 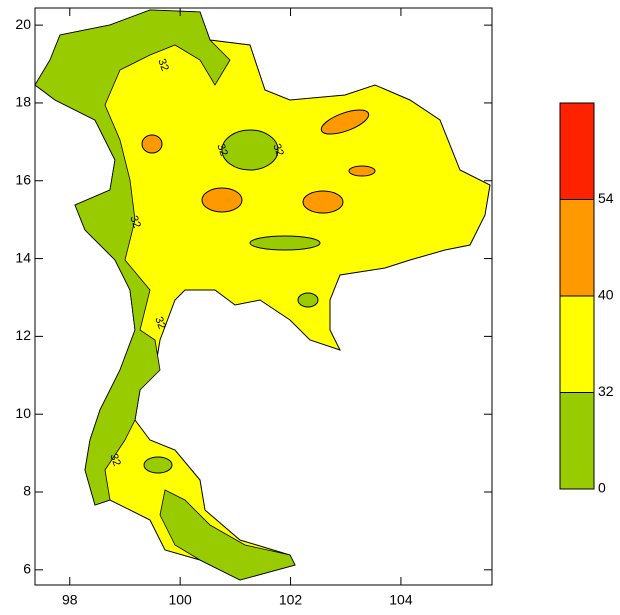 I want to click on x-tick-label: 104, so click(x=401, y=600).